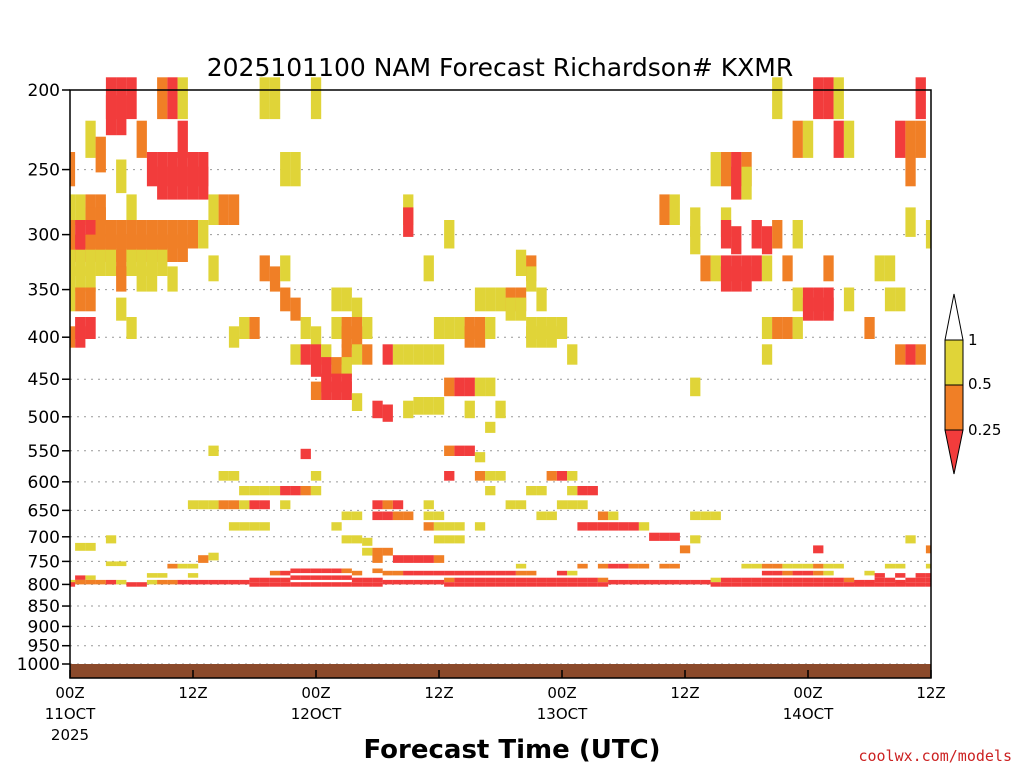  What do you see at coordinates (935, 756) in the screenshot?
I see `source-credit: coolwx.com/models` at bounding box center [935, 756].